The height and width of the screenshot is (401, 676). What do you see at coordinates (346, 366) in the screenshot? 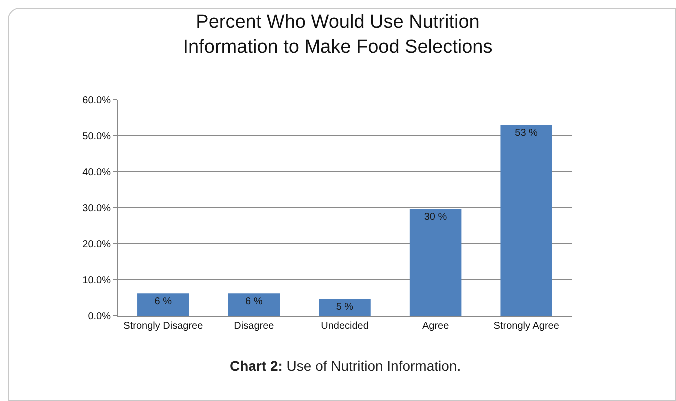
I see `caption: Chart 2: Use of Nutrition Information.` at bounding box center [346, 366].